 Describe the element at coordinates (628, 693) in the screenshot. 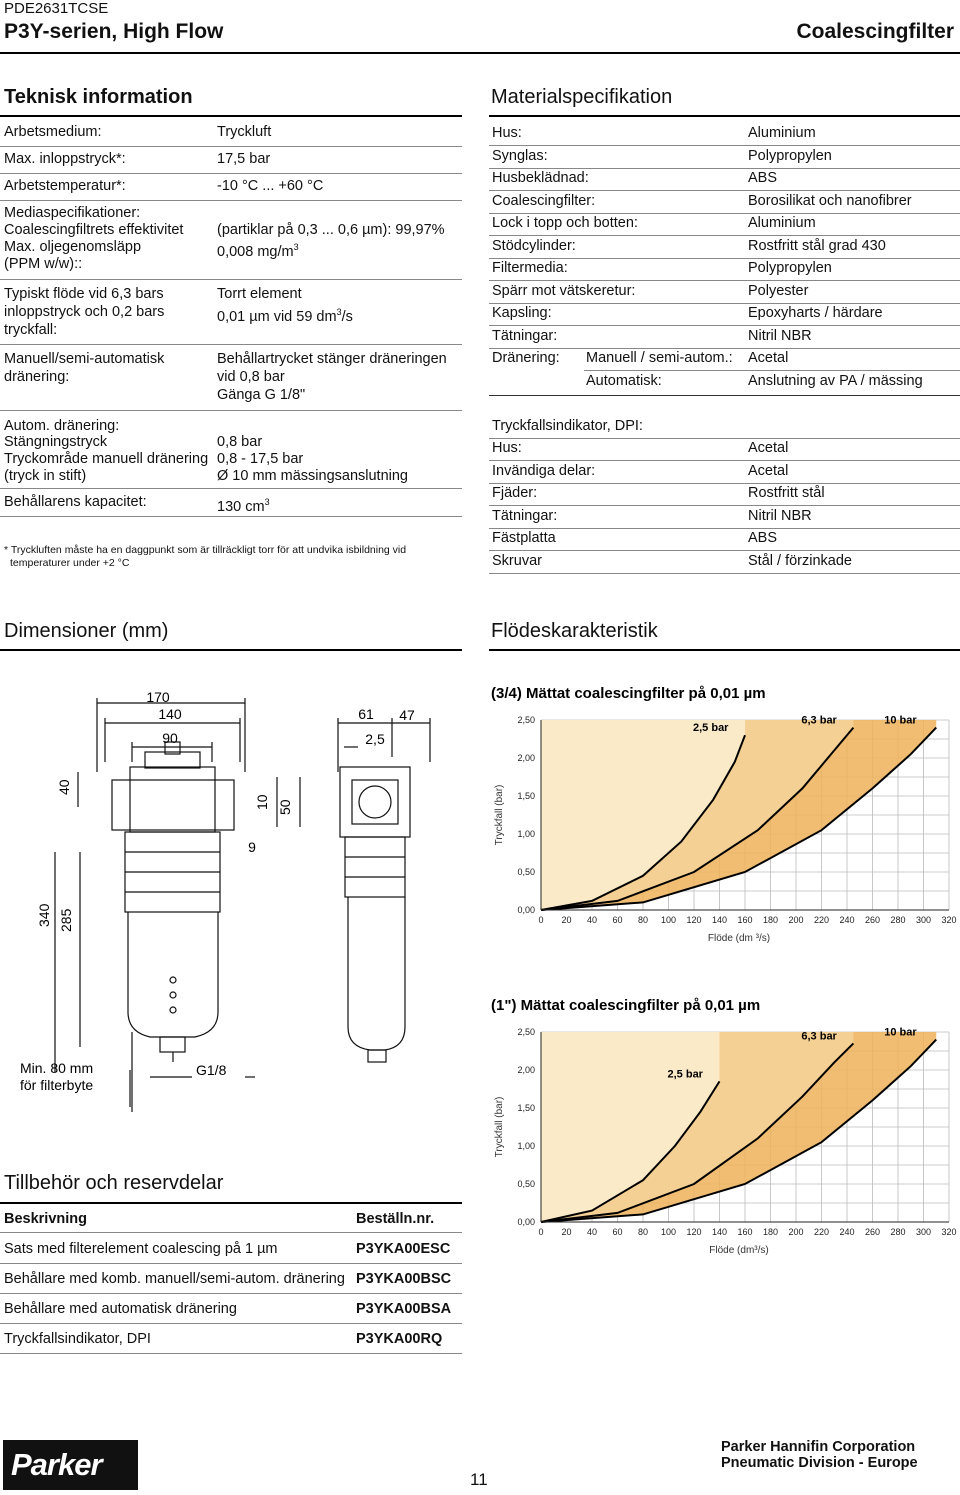

I see `chart-title: (3/4) Mättat coalescingfilter på 0,01 µm` at that location.